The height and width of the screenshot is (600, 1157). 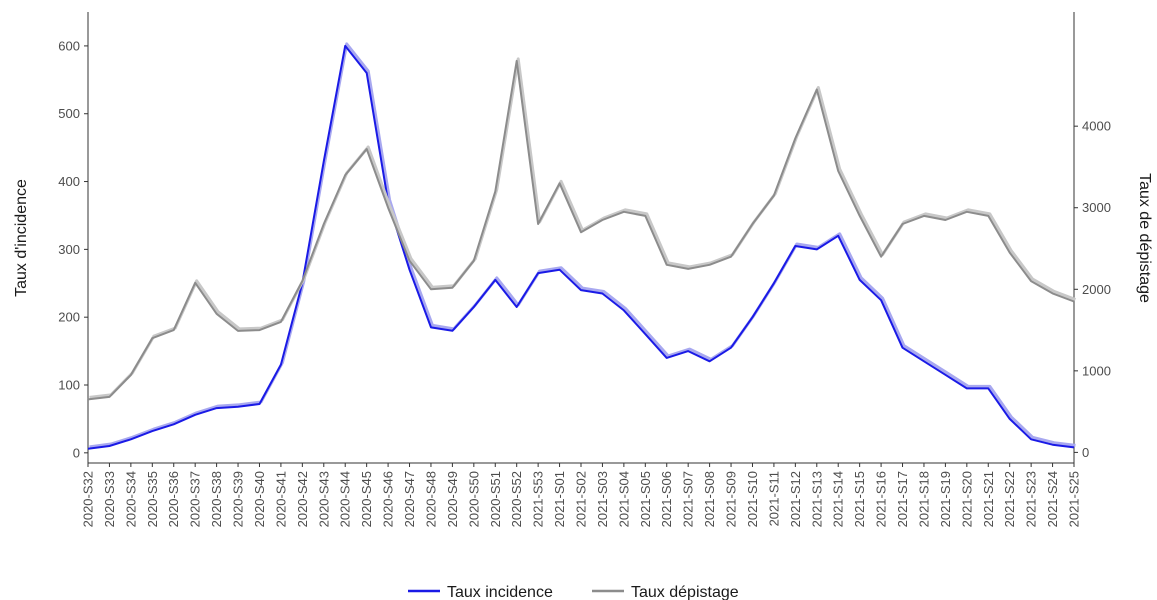 I want to click on right-y-tick-label: 4000, so click(x=1096, y=126).